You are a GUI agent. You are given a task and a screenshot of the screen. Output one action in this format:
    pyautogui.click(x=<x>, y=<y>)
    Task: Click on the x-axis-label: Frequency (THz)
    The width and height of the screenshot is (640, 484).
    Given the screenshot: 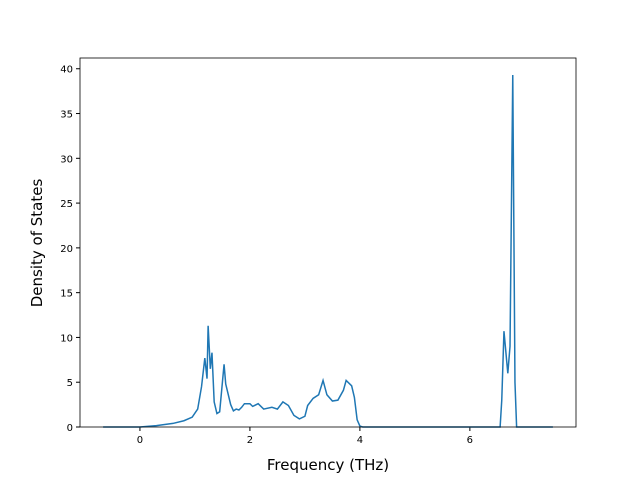 What is the action you would take?
    pyautogui.click(x=328, y=465)
    